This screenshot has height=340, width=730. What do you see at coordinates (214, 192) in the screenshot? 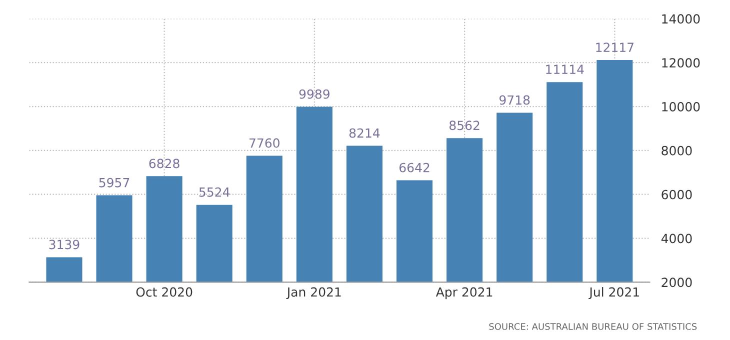
I see `data-label: 5524` at bounding box center [214, 192].